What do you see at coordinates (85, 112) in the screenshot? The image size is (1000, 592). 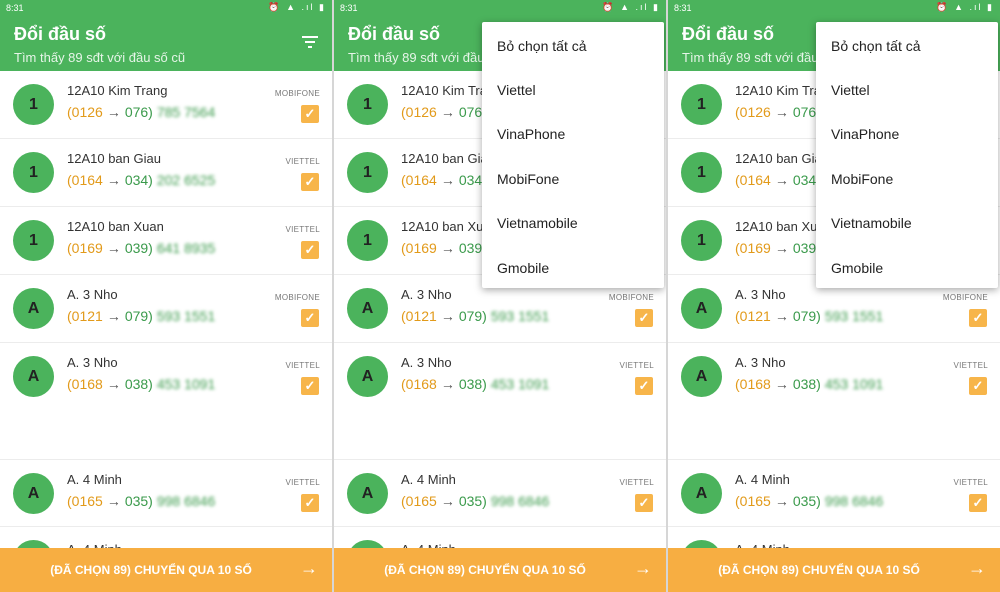 I see `old-prefix: (0126` at bounding box center [85, 112].